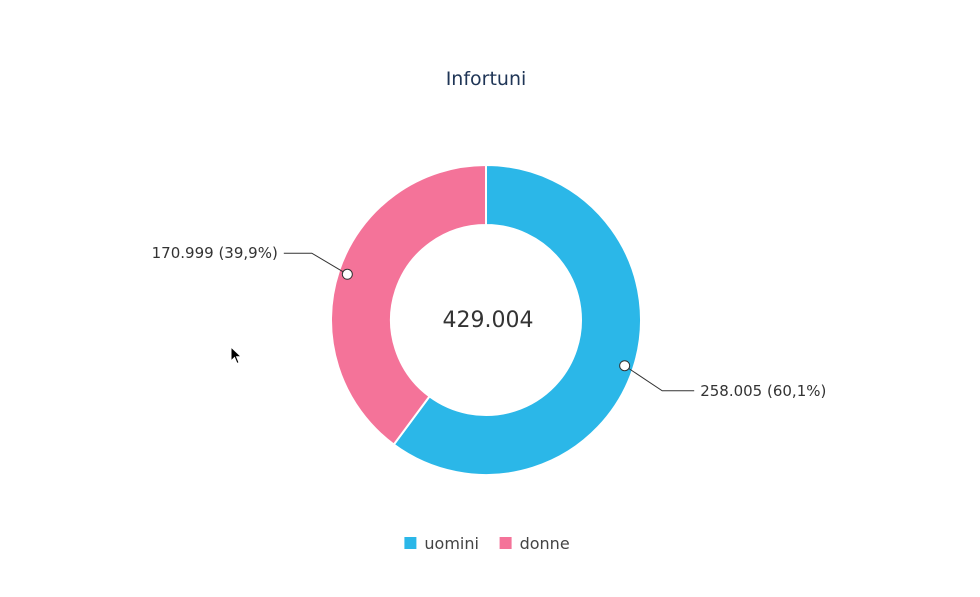 Image resolution: width=980 pixels, height=597 pixels. I want to click on legend-swatch-donne, so click(505, 543).